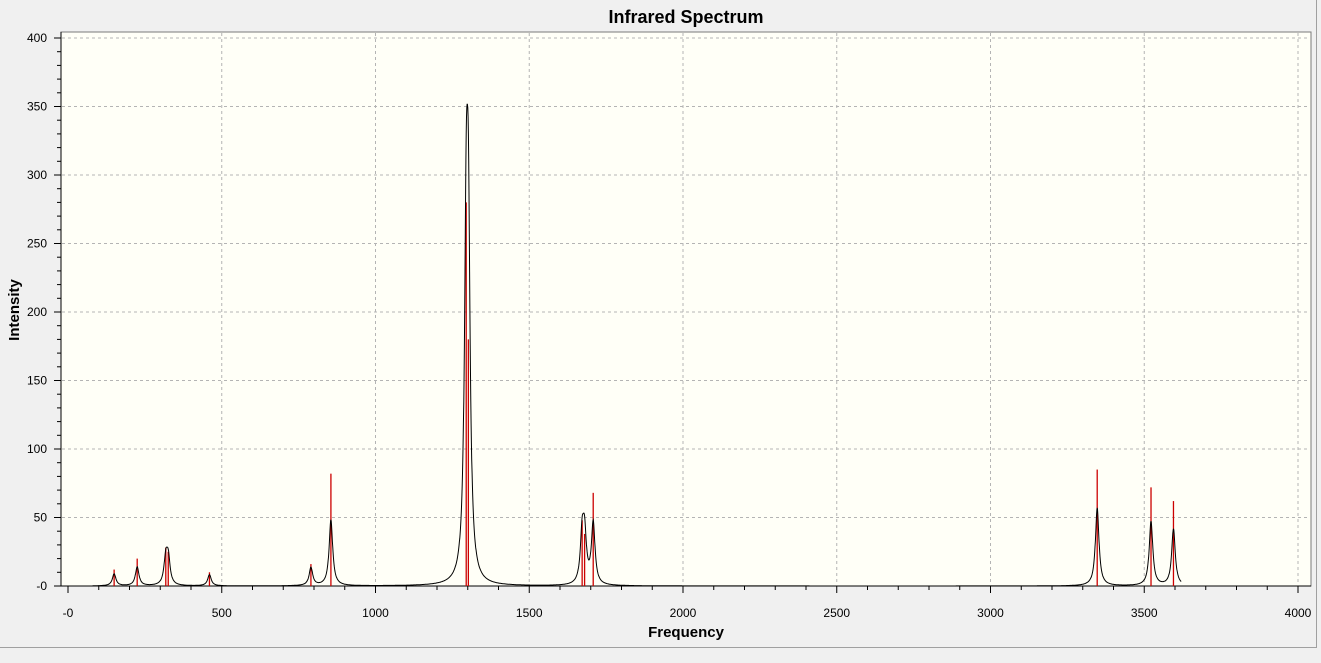 This screenshot has width=1321, height=663. Describe the element at coordinates (37, 244) in the screenshot. I see `y-tick-label: 250` at that location.